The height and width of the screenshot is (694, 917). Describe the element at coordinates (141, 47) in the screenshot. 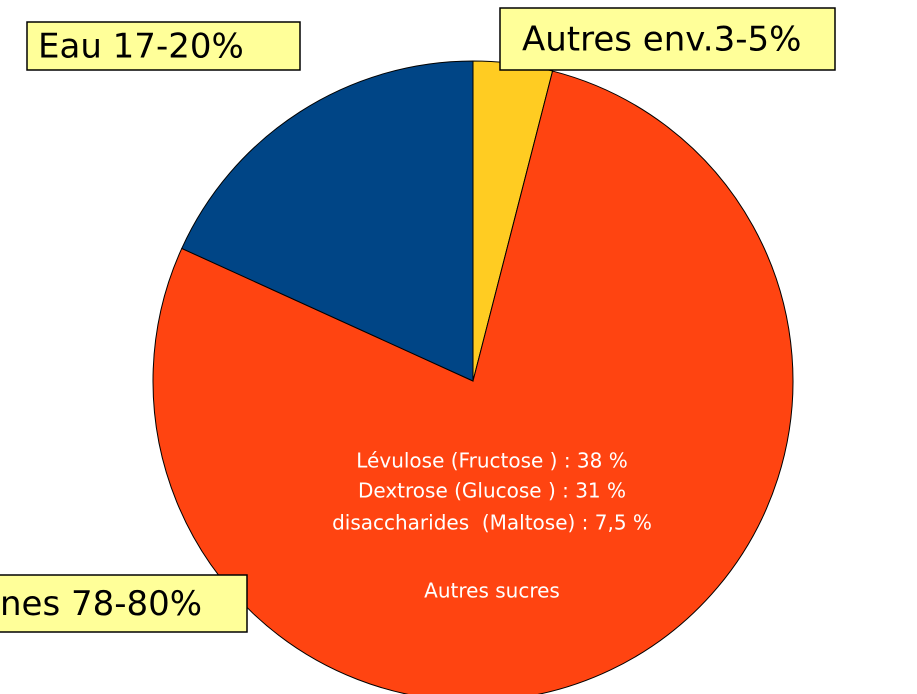

I see `slice-label: Eau 17-20%` at that location.